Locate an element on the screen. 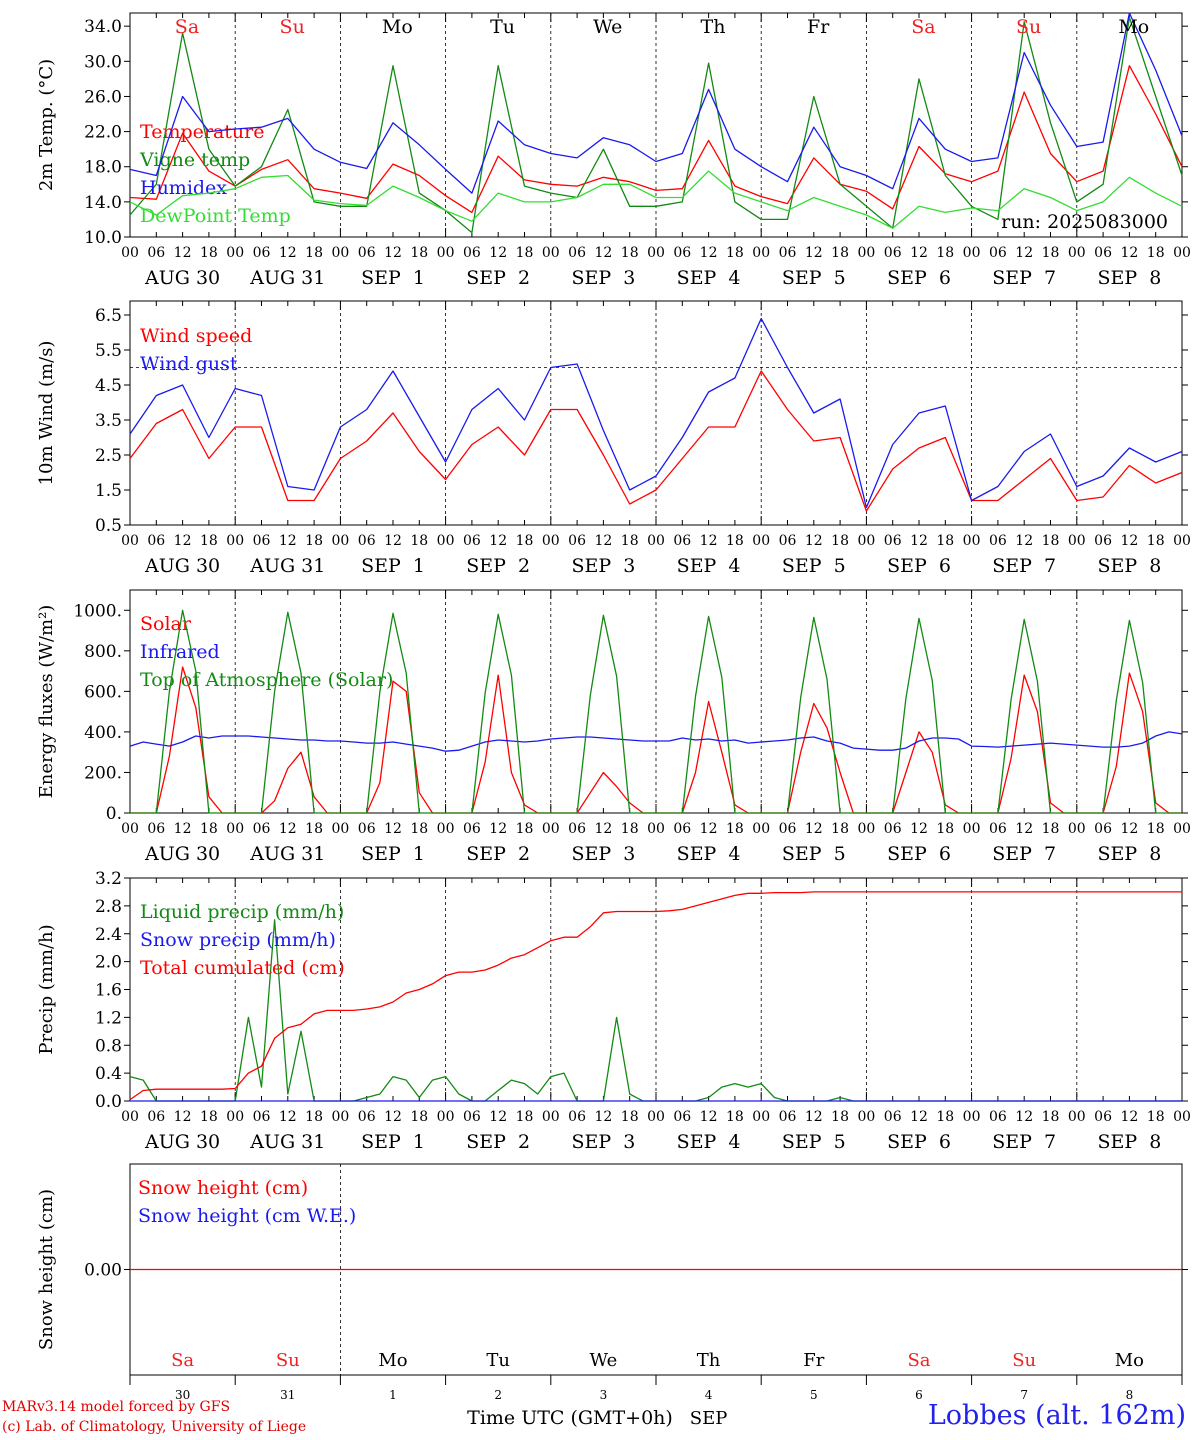 The height and width of the screenshot is (1440, 1194). y-tick-label: 2.8 is located at coordinates (108, 907).